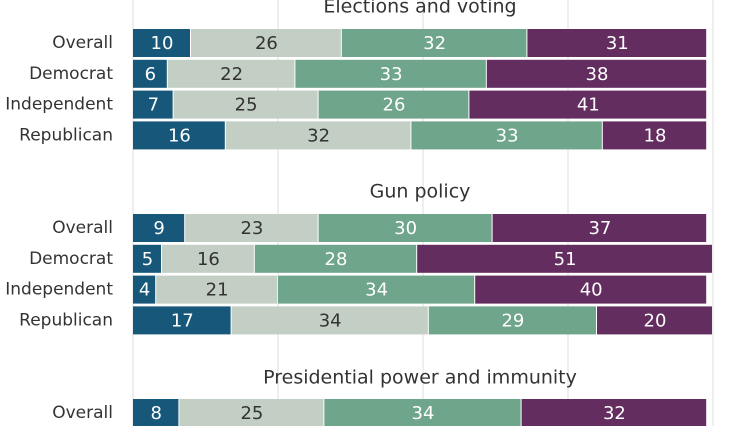 The width and height of the screenshot is (747, 426). I want to click on bar-row: Republican 17 34 29 20, so click(365, 320).